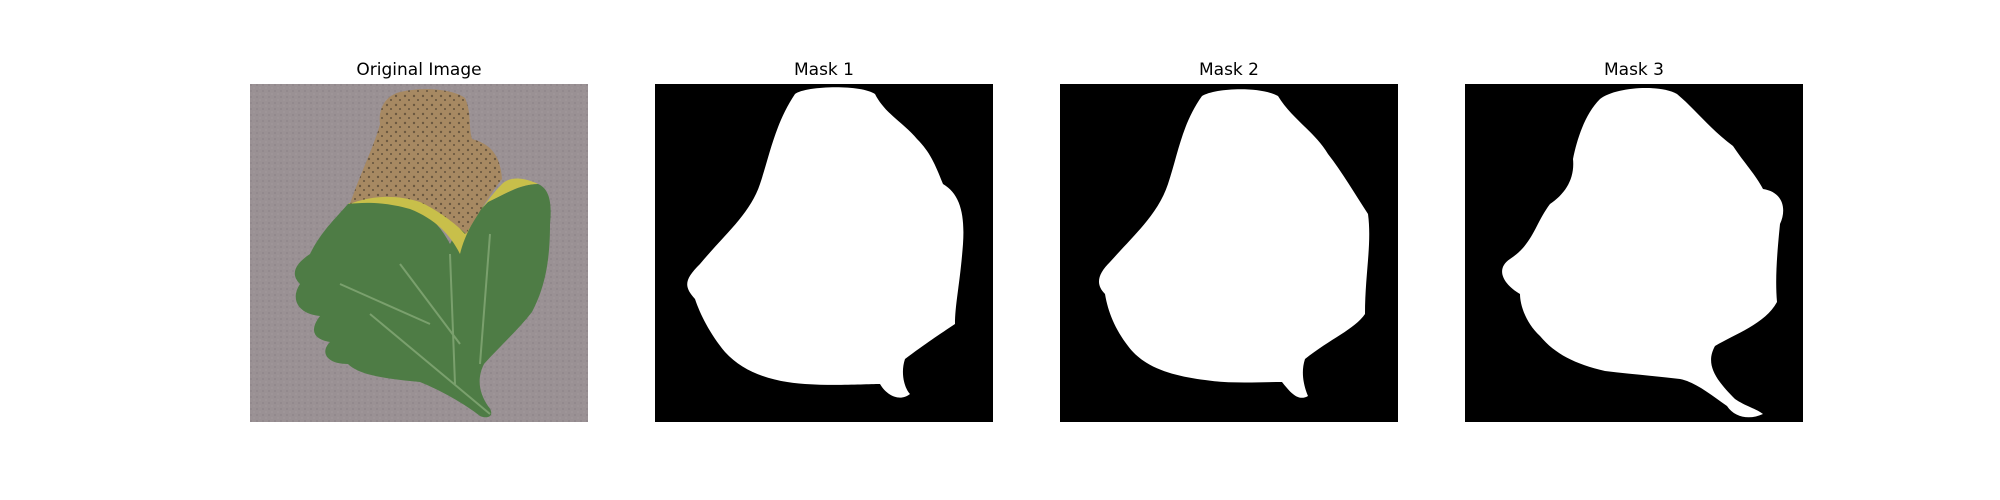  I want to click on panel-original-image: Original Image, so click(419, 239).